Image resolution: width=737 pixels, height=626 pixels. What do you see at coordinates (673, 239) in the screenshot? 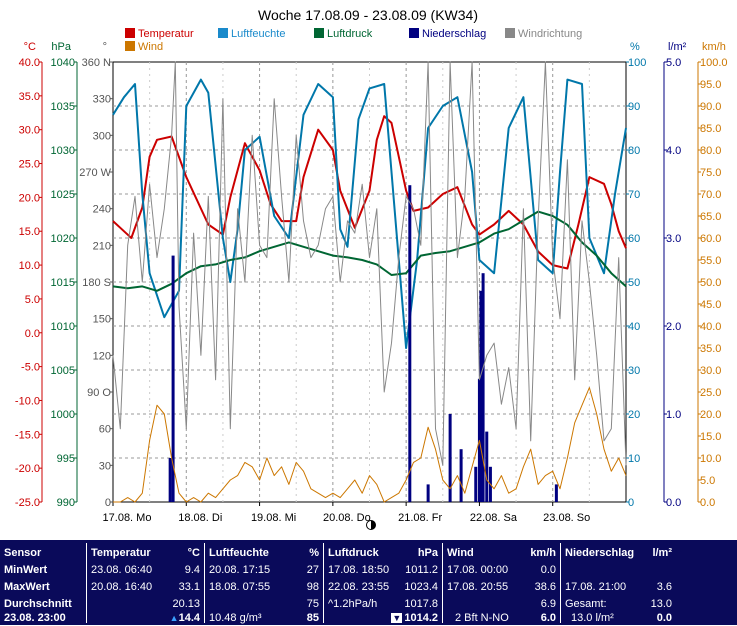
I see `precipitation-tick-label: 3.0` at bounding box center [673, 239].